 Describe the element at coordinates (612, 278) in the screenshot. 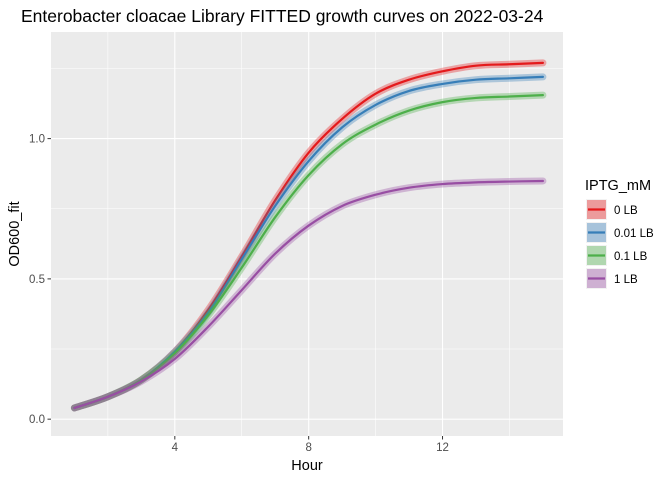

I see `legend-item-1-lb: 1 LB` at that location.